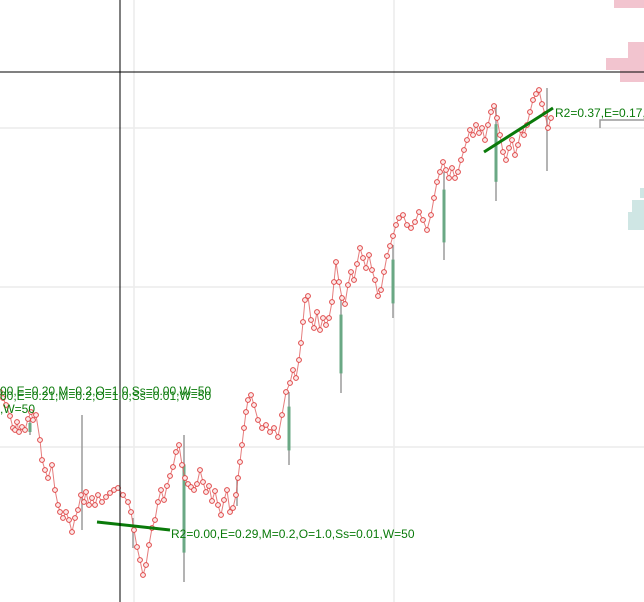 This screenshot has height=602, width=644. What do you see at coordinates (17, 409) in the screenshot?
I see `annotation-label: ,W=50` at bounding box center [17, 409].